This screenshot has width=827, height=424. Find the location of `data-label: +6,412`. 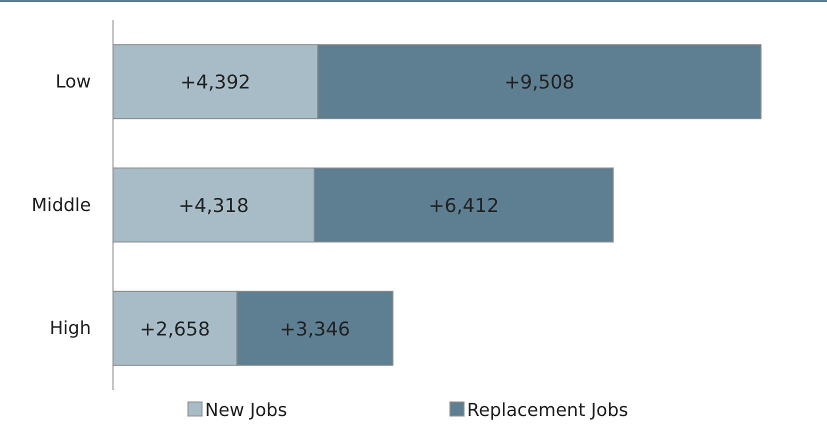

data-label: +6,412 is located at coordinates (463, 206).